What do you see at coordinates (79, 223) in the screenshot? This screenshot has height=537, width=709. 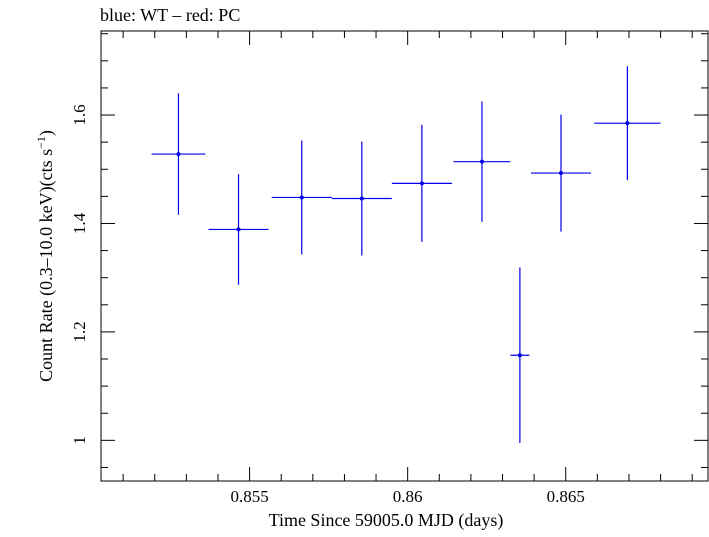 I see `y-tick-label: 1.4` at bounding box center [79, 223].